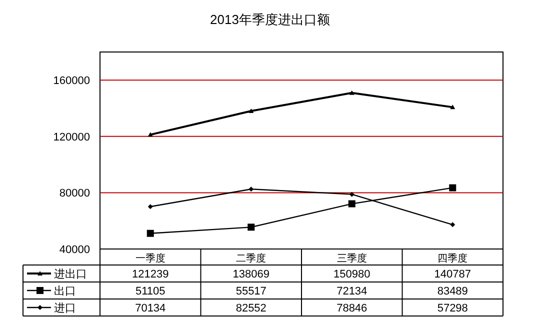 This screenshot has width=533, height=325. What do you see at coordinates (251, 258) in the screenshot?
I see `x-tick-label: 二季度` at bounding box center [251, 258].